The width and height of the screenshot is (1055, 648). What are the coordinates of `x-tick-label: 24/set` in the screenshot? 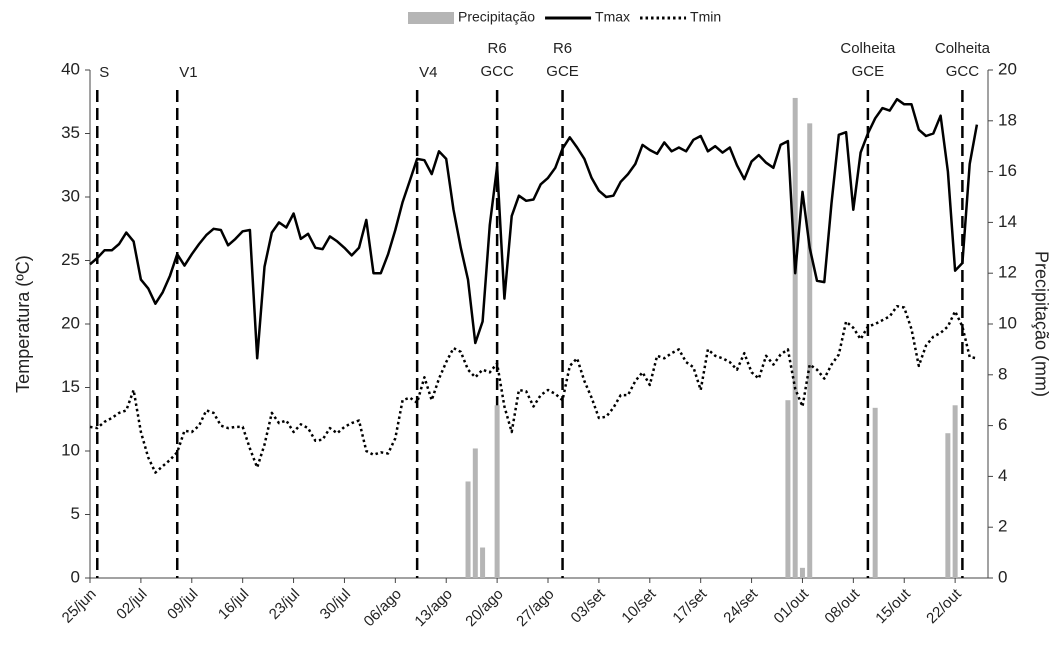 It's located at (741, 606).